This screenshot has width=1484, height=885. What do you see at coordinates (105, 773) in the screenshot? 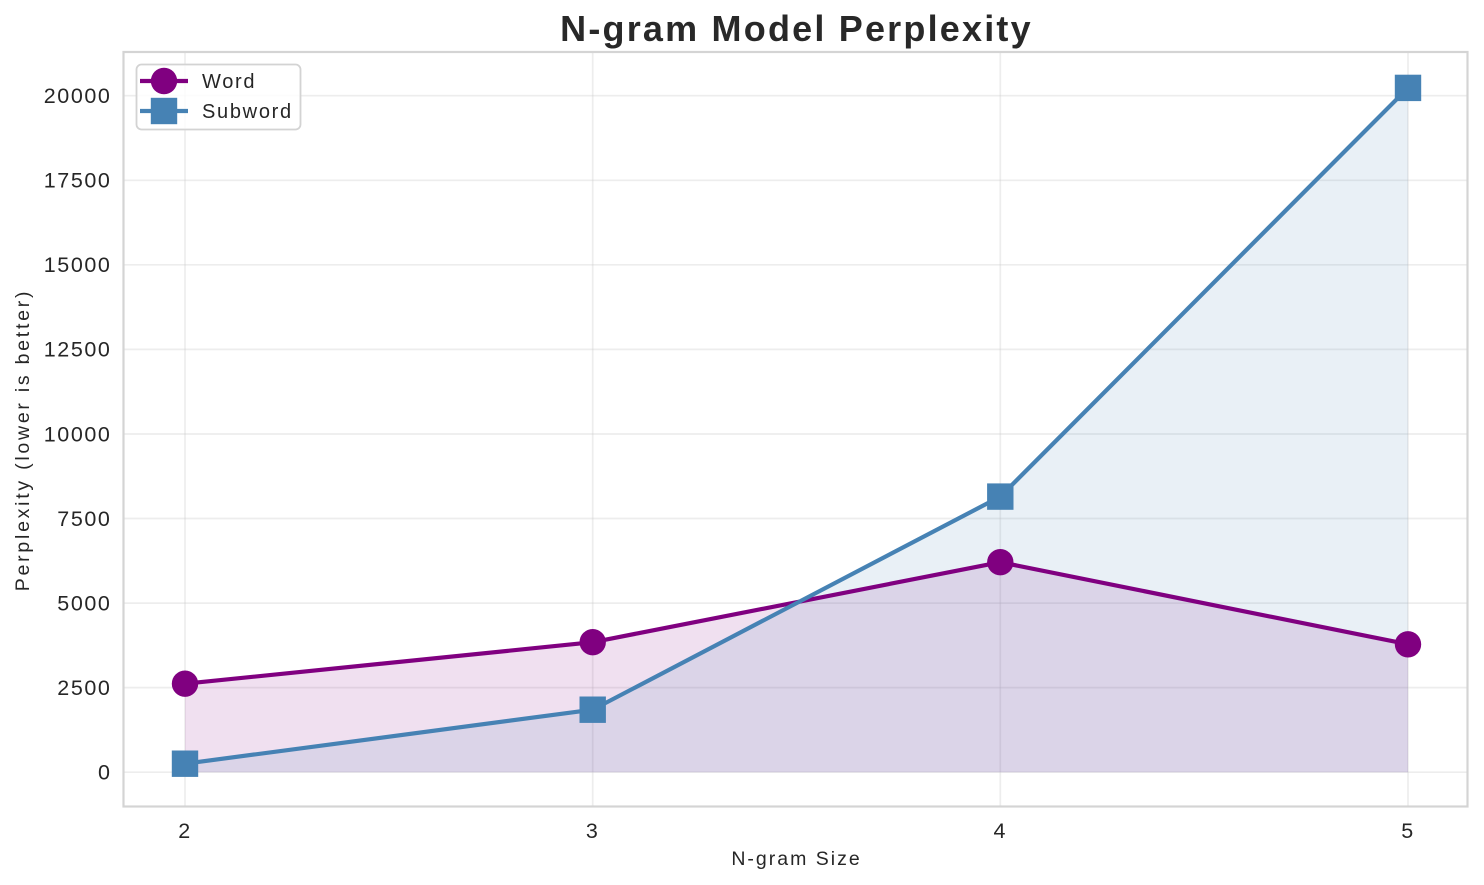
I see `svg-text: 0` at bounding box center [105, 773].